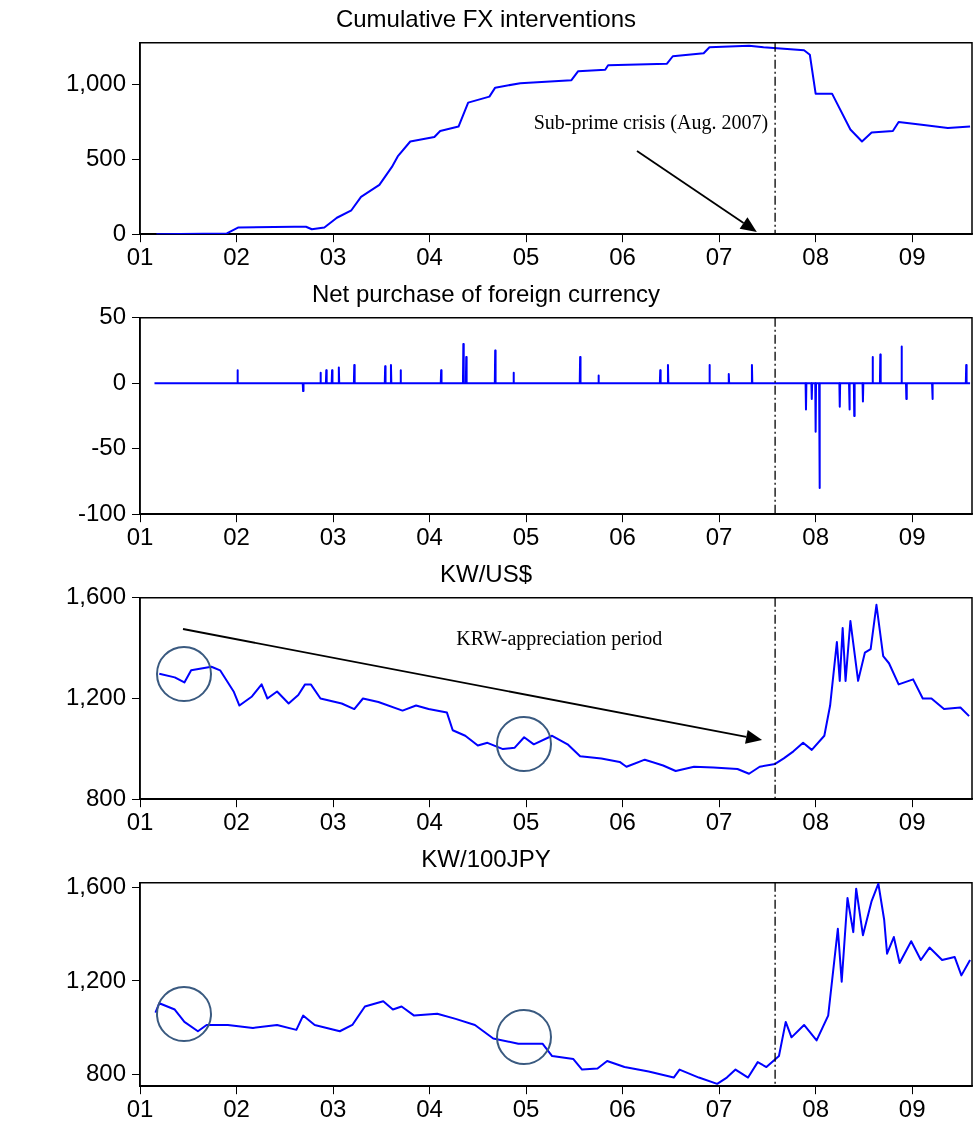 This screenshot has height=1127, width=974. I want to click on chart-title: Net purchase of foreign currency, so click(486, 294).